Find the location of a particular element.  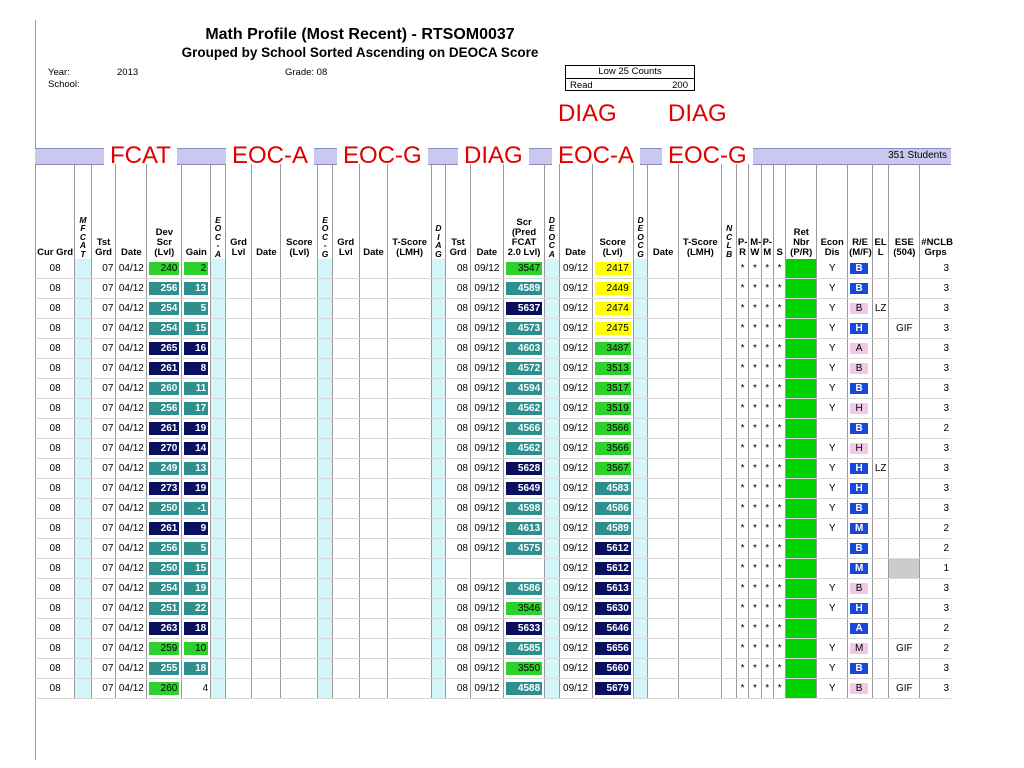

race-cell: H is located at coordinates (860, 468).